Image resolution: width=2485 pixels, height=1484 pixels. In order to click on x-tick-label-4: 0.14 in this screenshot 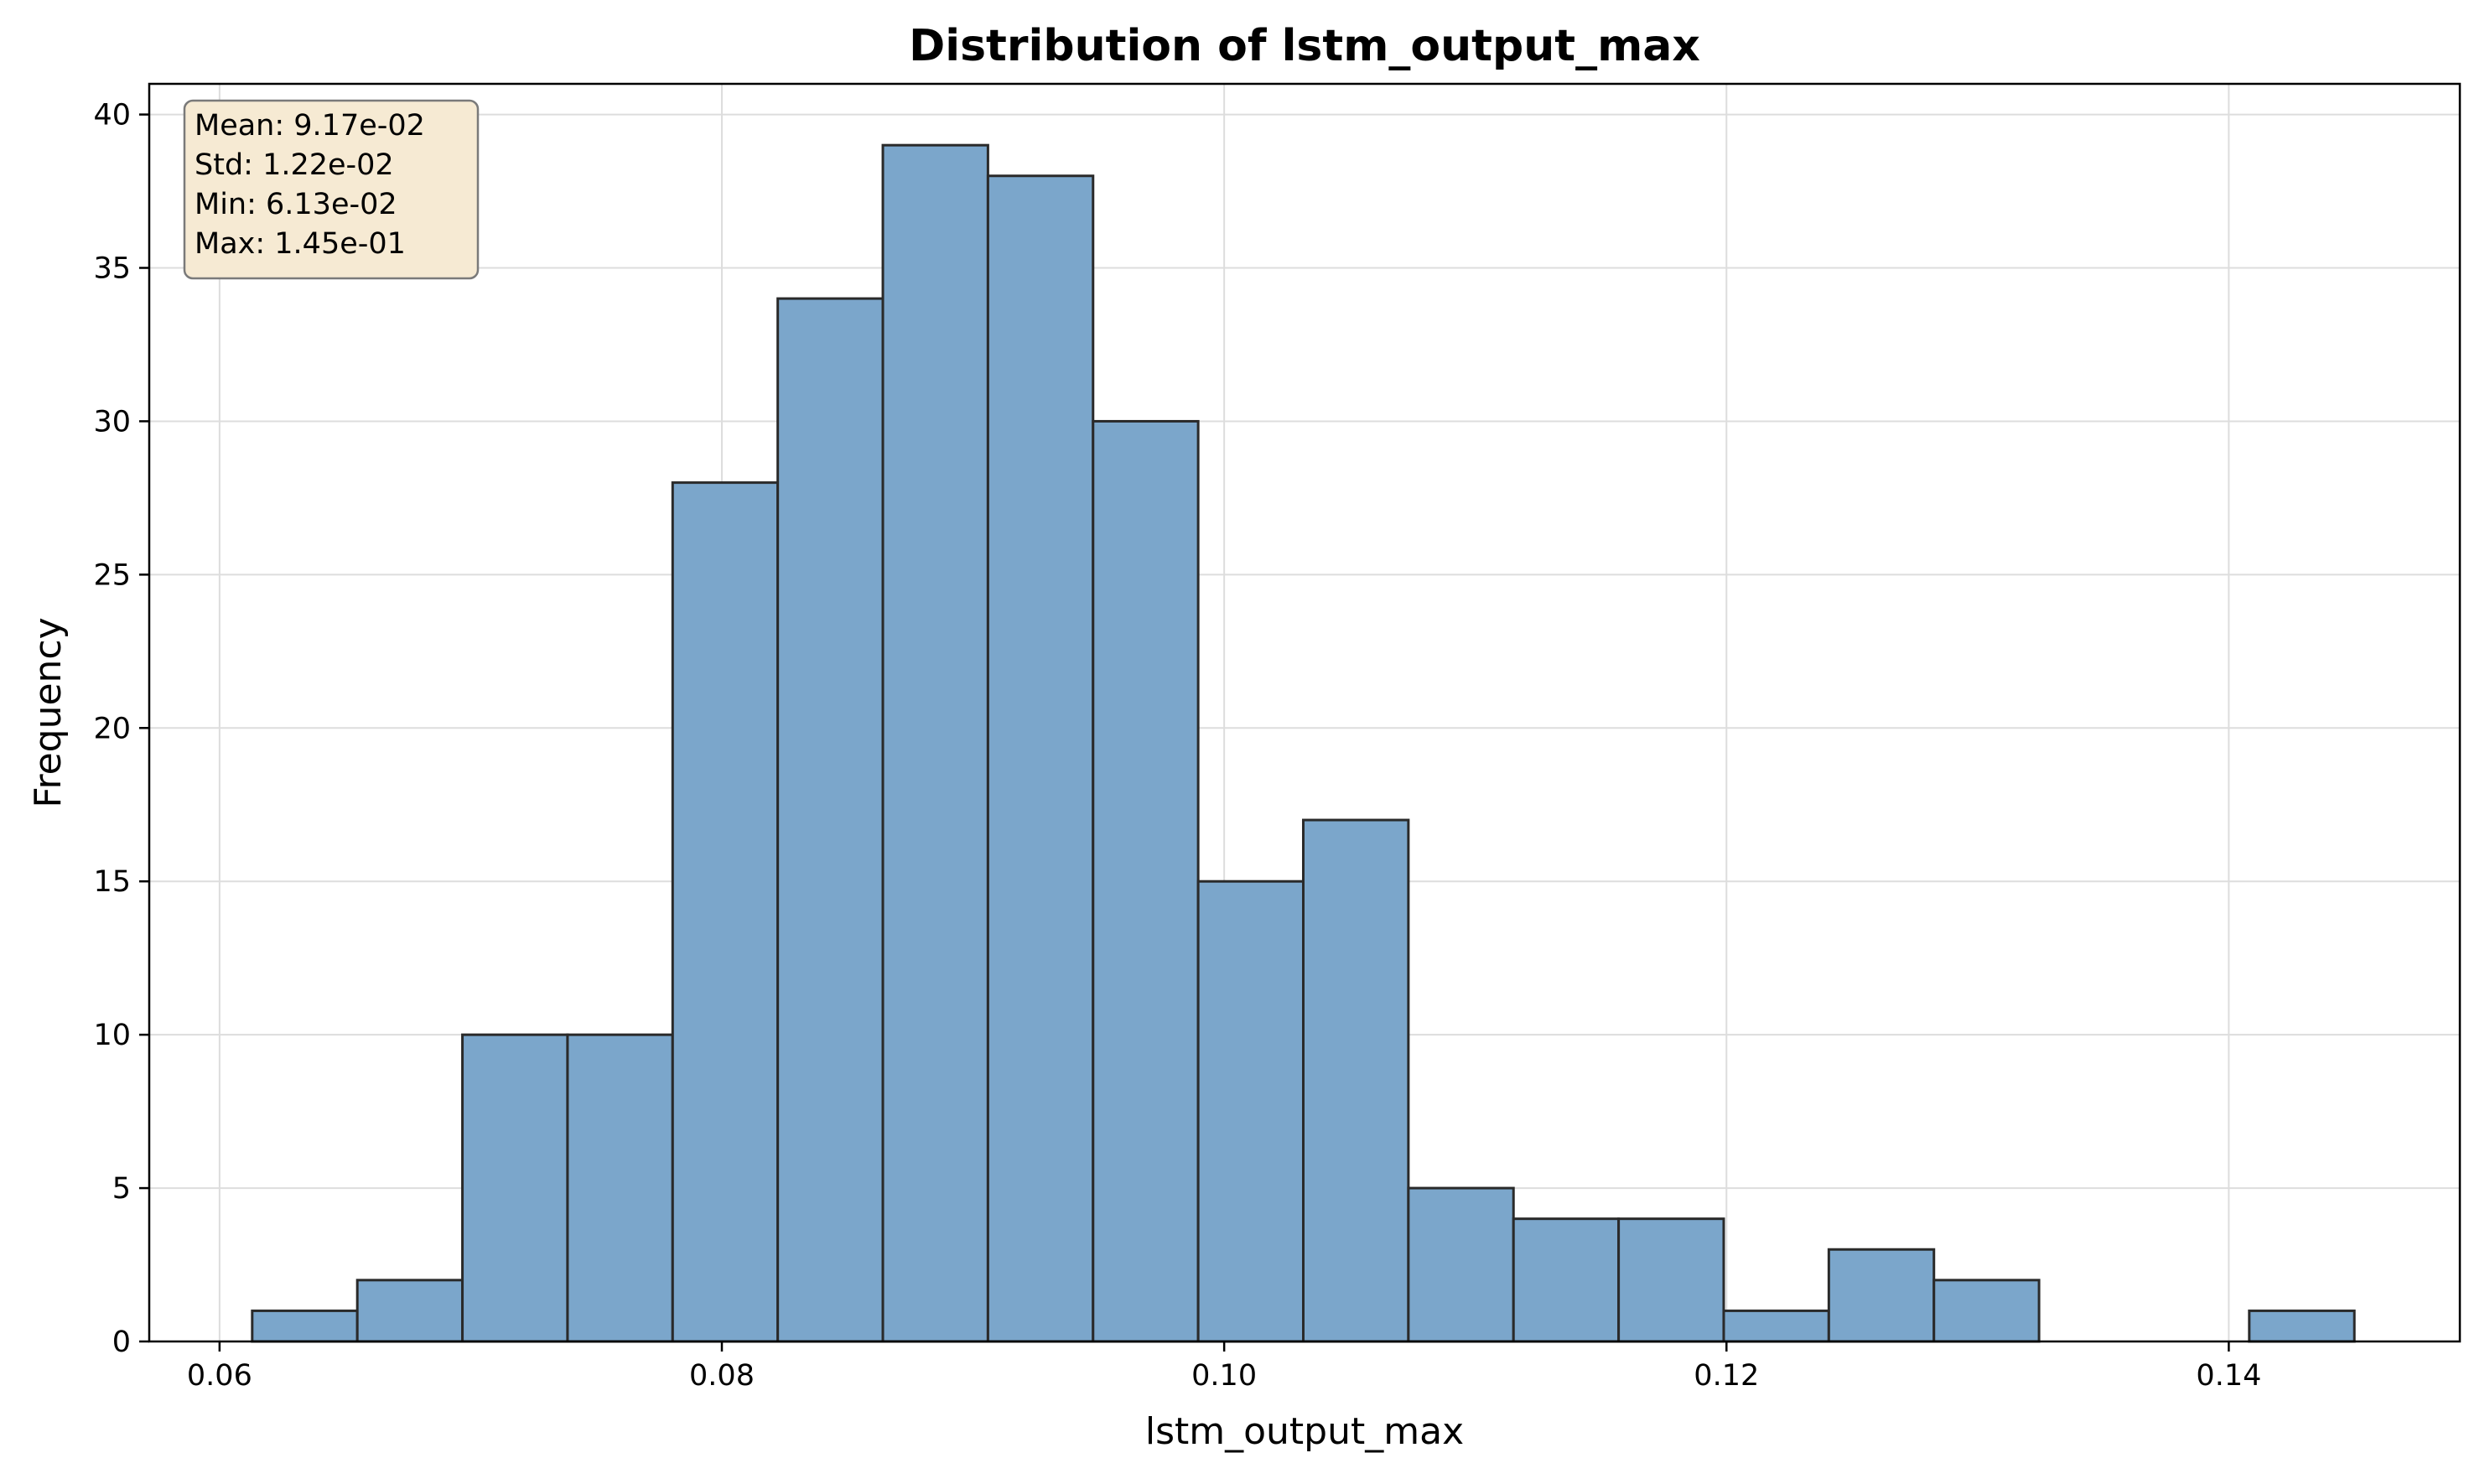, I will do `click(2228, 1376)`.